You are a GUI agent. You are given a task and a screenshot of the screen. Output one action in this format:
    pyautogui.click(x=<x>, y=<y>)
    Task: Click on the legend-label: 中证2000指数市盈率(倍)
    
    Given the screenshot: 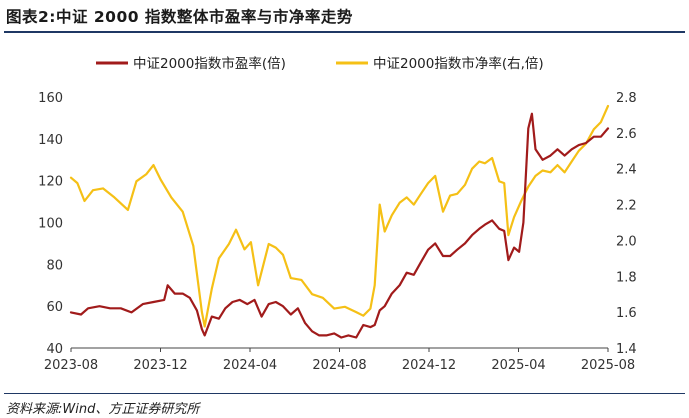 What is the action you would take?
    pyautogui.click(x=209, y=63)
    